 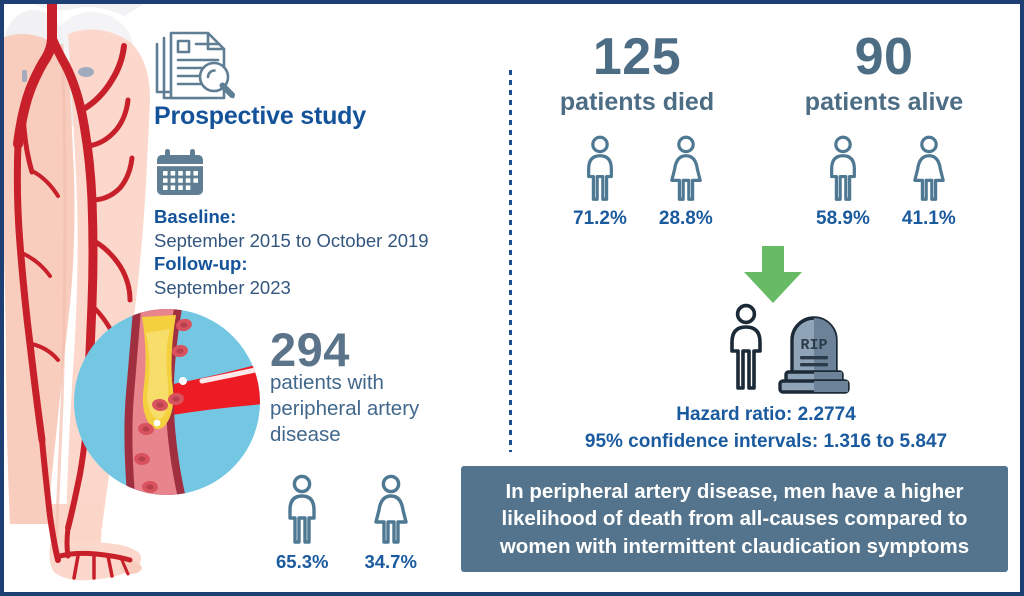 I want to click on cohort-female-pct: 34.7%, so click(x=390, y=561).